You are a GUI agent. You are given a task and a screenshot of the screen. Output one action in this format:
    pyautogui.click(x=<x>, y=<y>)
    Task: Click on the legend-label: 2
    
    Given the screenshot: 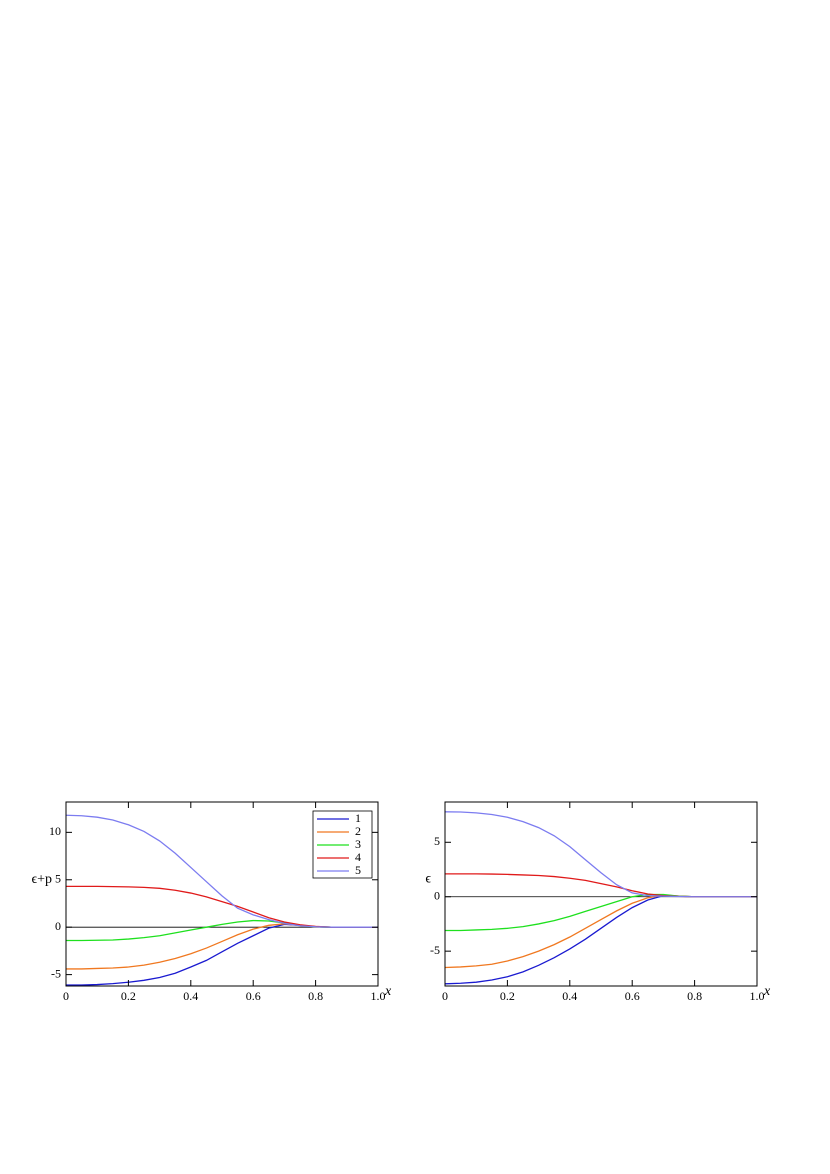 What is the action you would take?
    pyautogui.click(x=358, y=831)
    